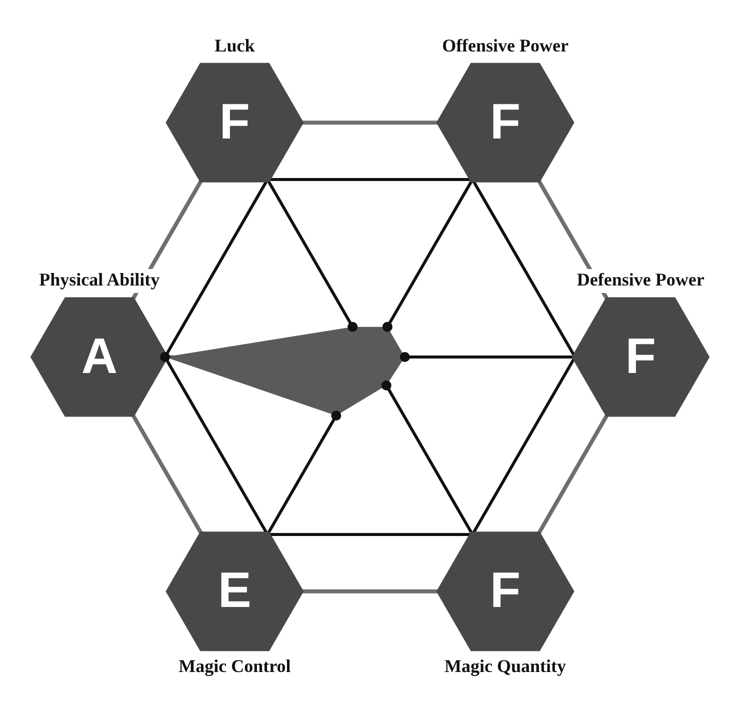  What do you see at coordinates (235, 590) in the screenshot?
I see `text: E` at bounding box center [235, 590].